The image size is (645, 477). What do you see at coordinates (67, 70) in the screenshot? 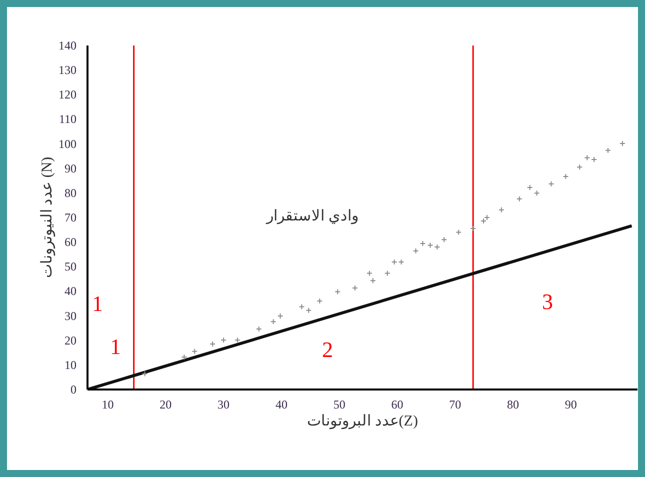
I see `y-tick-label: 130` at bounding box center [67, 70].